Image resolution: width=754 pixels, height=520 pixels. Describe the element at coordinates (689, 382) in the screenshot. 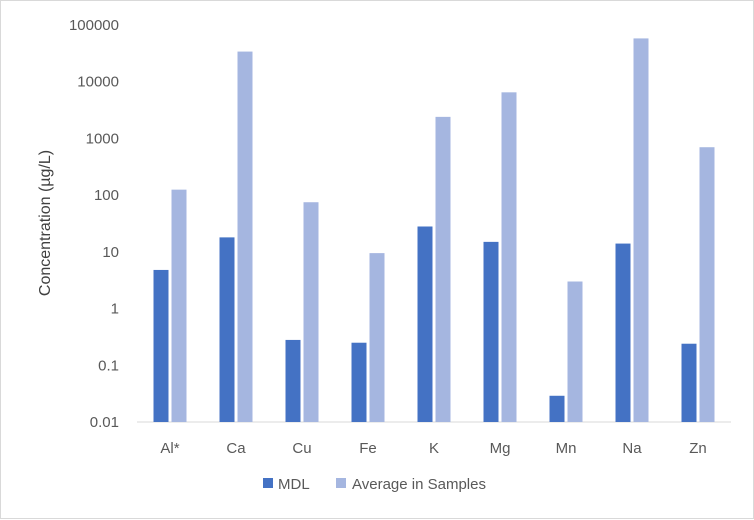

I see `bar-mdl-zn` at that location.